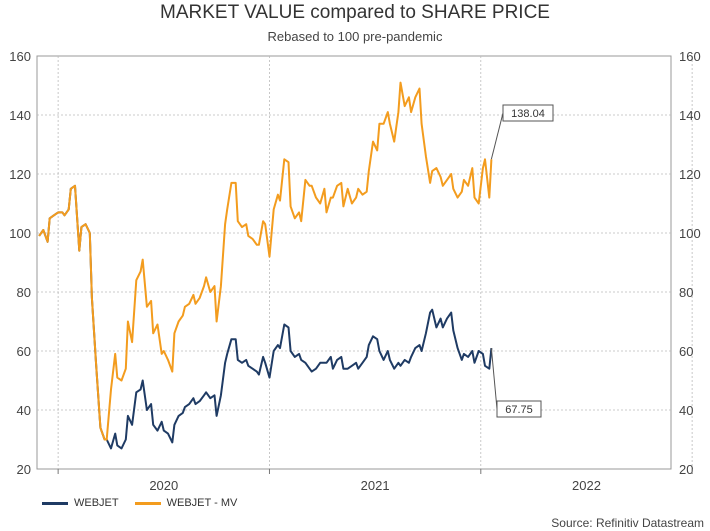 This screenshot has height=531, width=710. I want to click on y-tick-left-100: 100, so click(20, 233).